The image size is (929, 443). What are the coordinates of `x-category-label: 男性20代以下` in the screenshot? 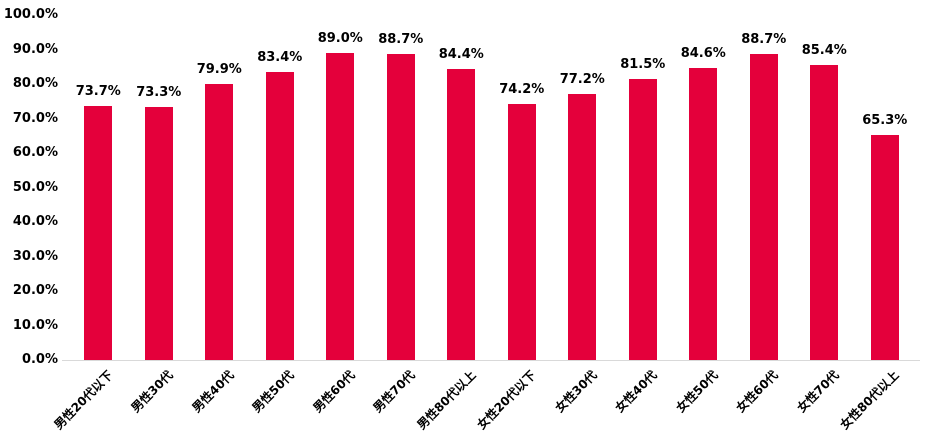 It's located at (83, 400).